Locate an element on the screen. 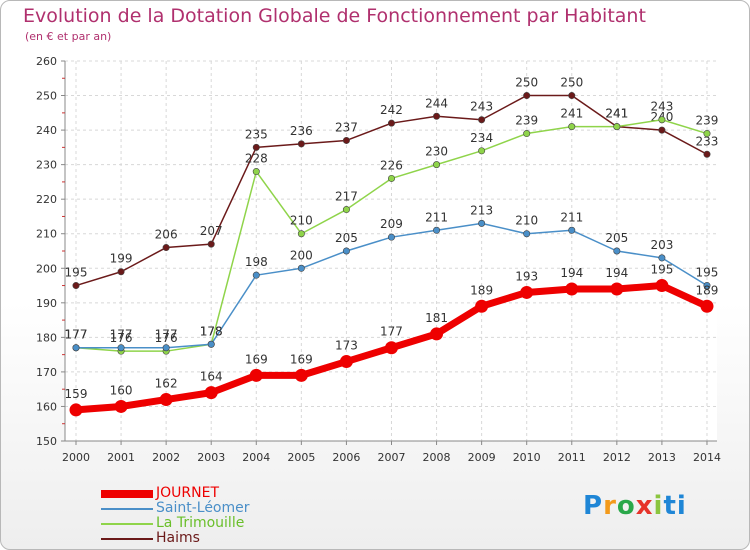  data-label: 242 is located at coordinates (391, 110).